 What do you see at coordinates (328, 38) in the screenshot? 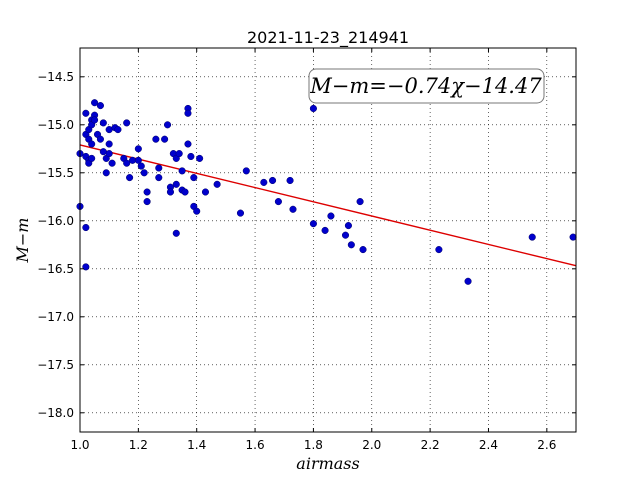
I see `chart-title: 2021-11-23_214941` at bounding box center [328, 38].